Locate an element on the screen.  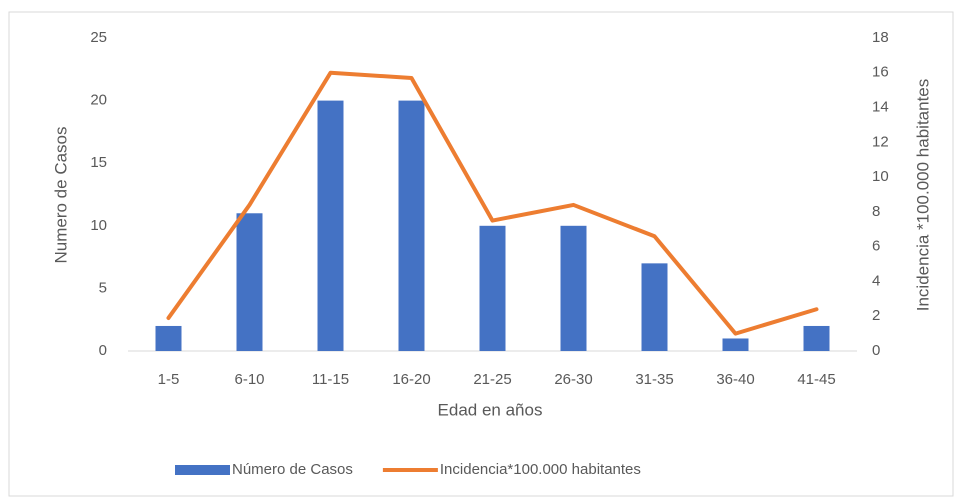
legend-label: Incidencia*100.000 habitantes is located at coordinates (540, 469).